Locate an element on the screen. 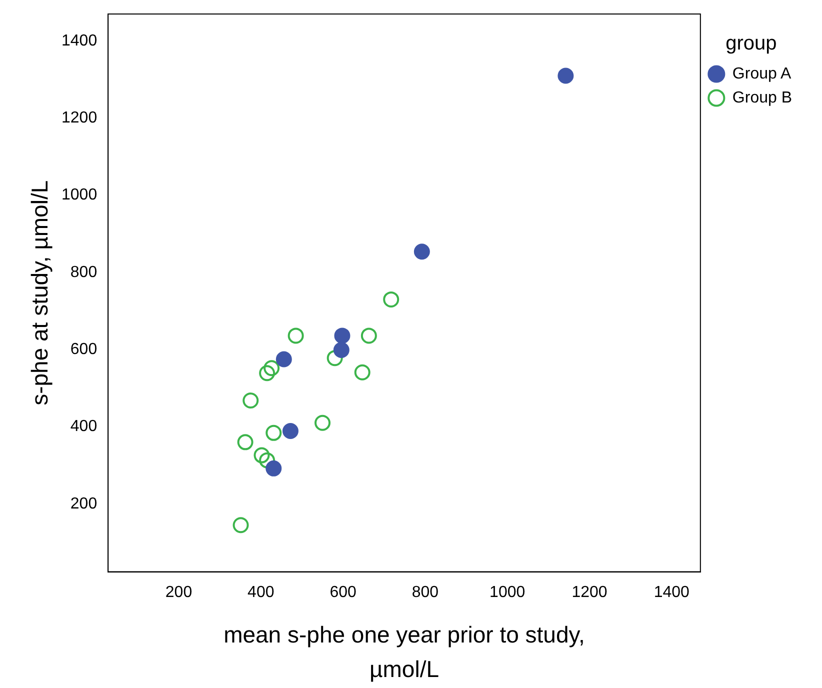 The width and height of the screenshot is (822, 688). y-tick-label: 600 is located at coordinates (84, 349).